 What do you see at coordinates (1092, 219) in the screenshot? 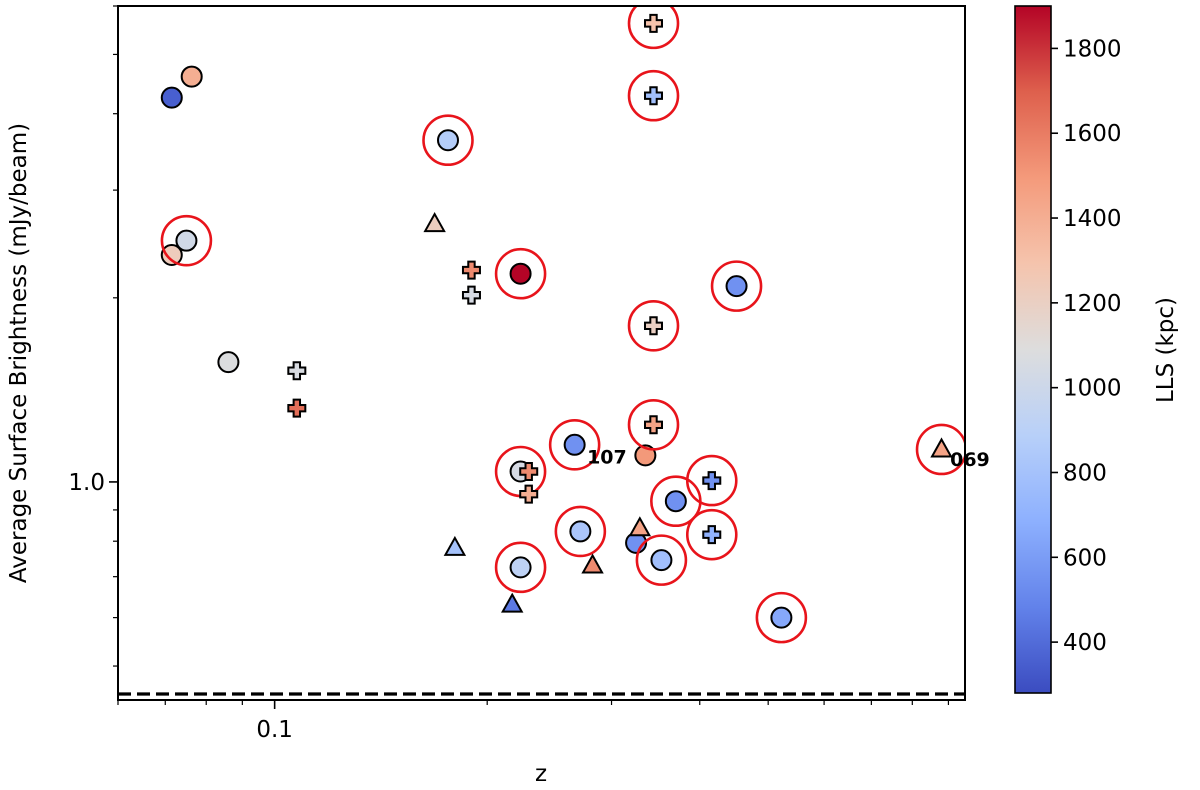
I see `colorbar-tick-label: 1400` at bounding box center [1092, 219].